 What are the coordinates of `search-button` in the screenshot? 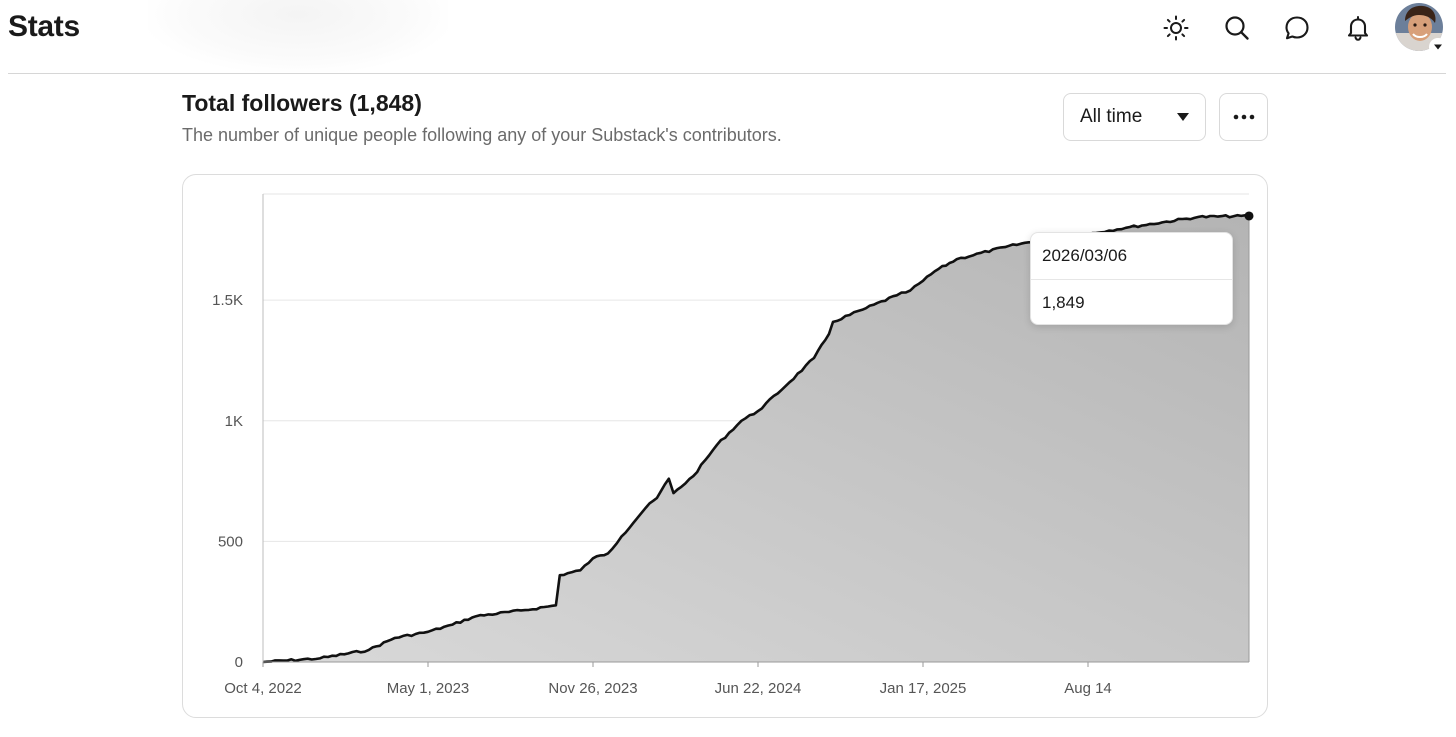 It's located at (1237, 28).